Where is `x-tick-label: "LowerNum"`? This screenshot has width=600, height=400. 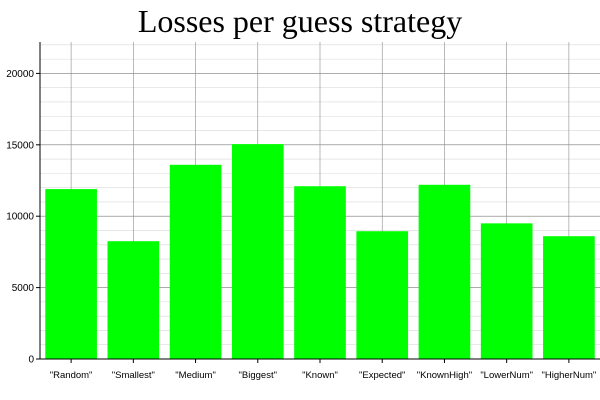 x-tick-label: "LowerNum" is located at coordinates (506, 375).